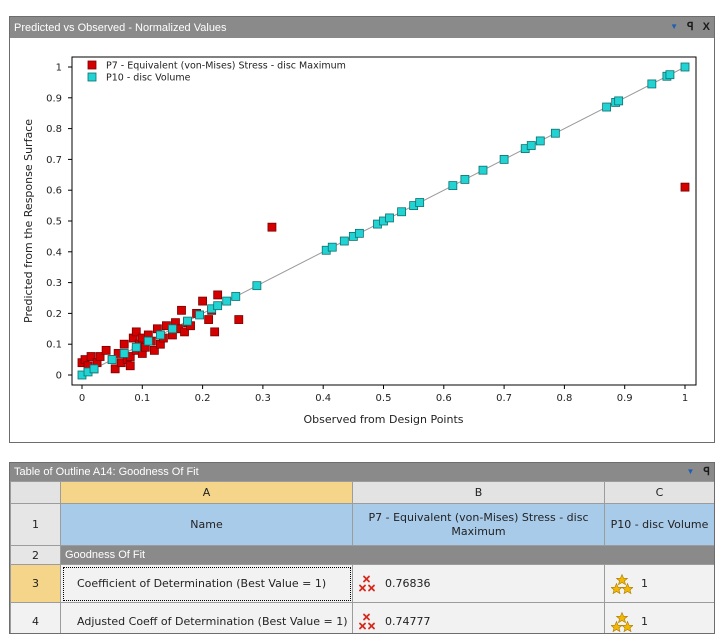 The height and width of the screenshot is (643, 725). What do you see at coordinates (54, 345) in the screenshot?
I see `y-tick-label: 0.1` at bounding box center [54, 345].